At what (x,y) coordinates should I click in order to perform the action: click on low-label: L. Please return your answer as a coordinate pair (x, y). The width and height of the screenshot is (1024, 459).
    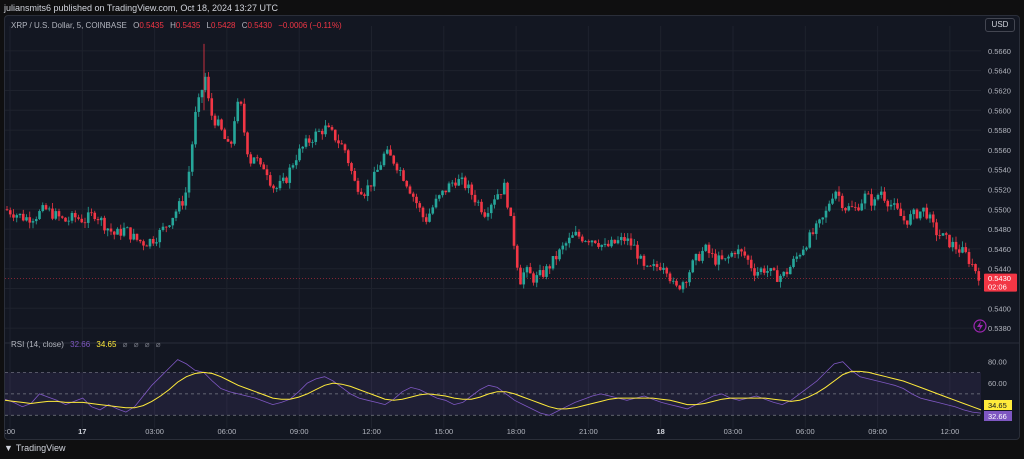
    Looking at the image, I should click on (208, 25).